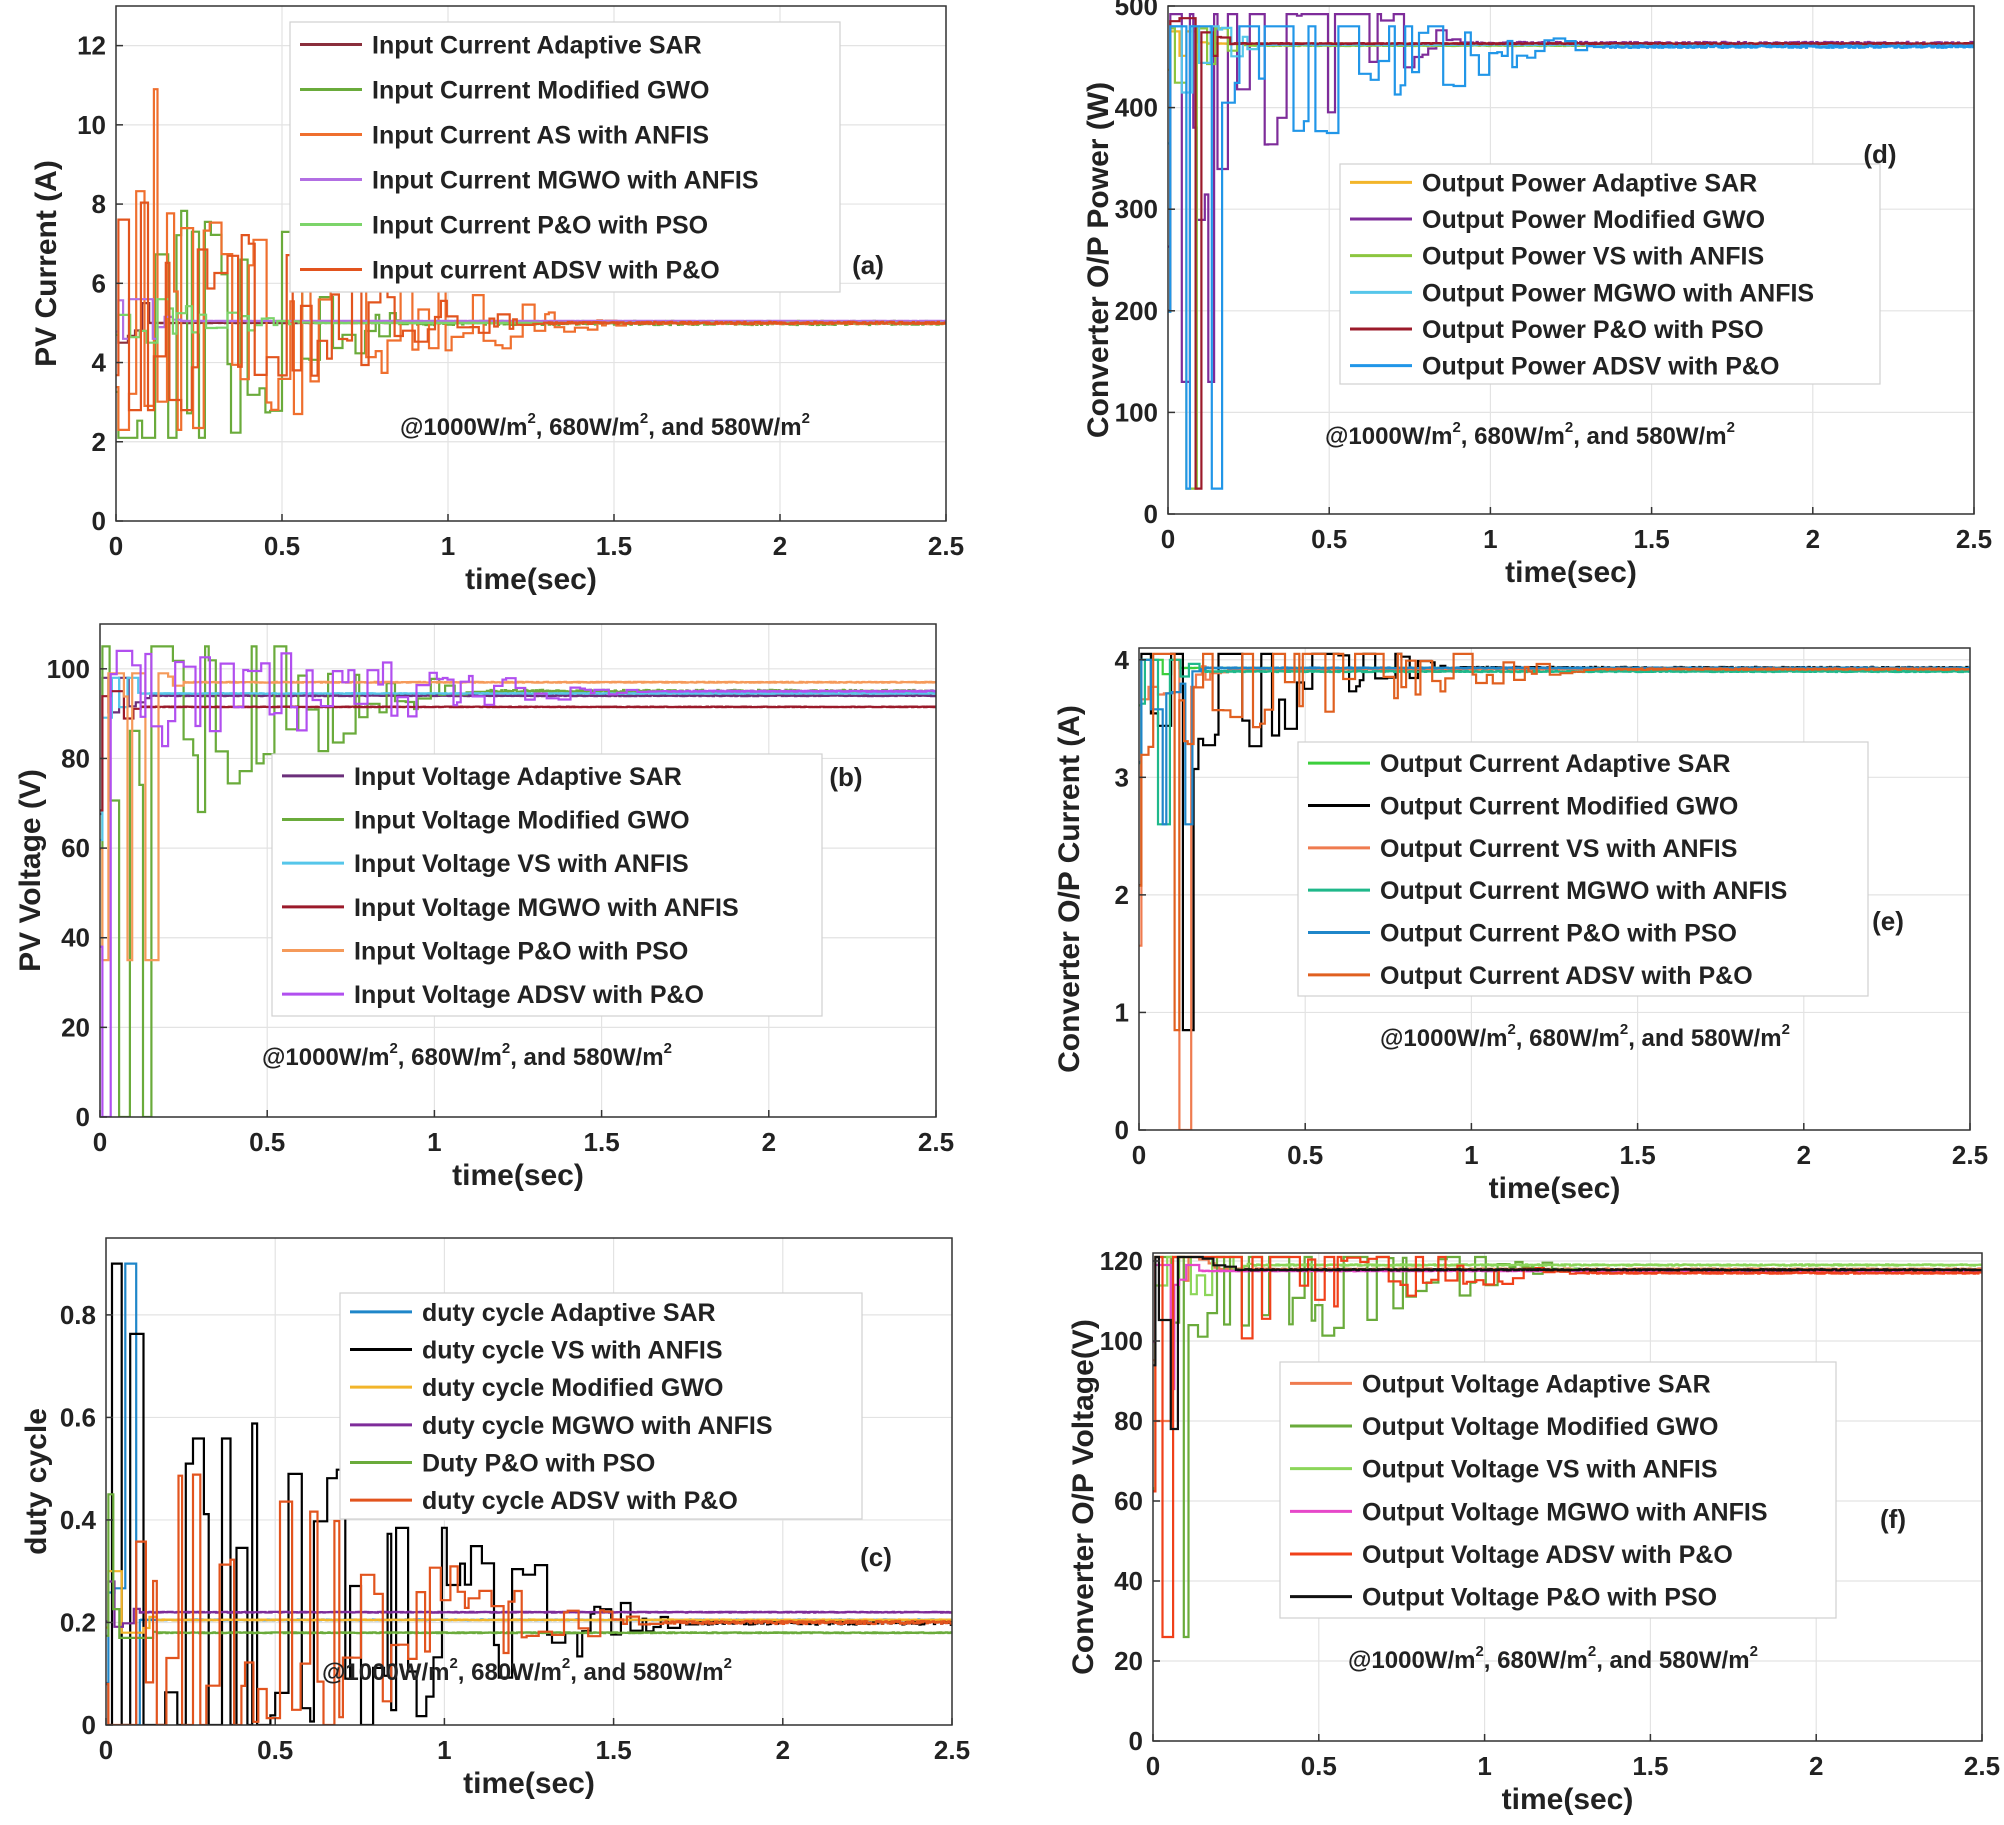 This screenshot has width=2004, height=1825. Describe the element at coordinates (1566, 976) in the screenshot. I see `legend-entry: Output Current ADSV with P&O` at that location.